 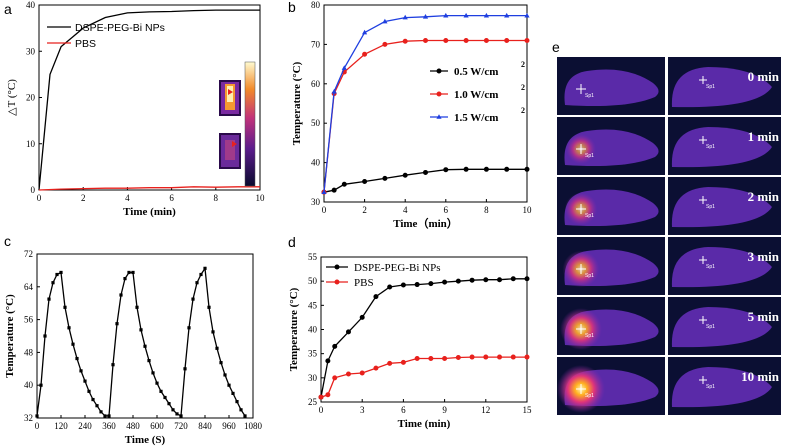 I want to click on plot-frame, so click(x=145, y=336).